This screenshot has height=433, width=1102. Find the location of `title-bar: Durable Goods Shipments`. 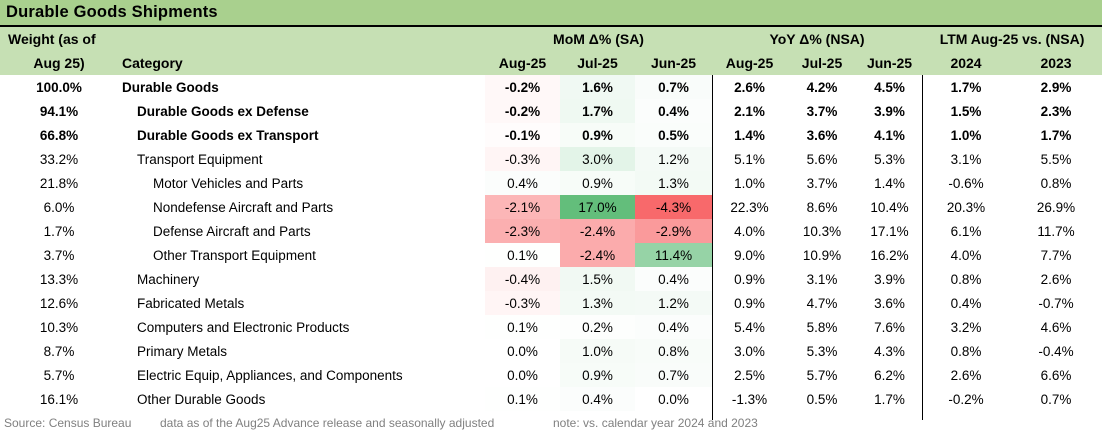

title-bar: Durable Goods Shipments is located at coordinates (551, 13).